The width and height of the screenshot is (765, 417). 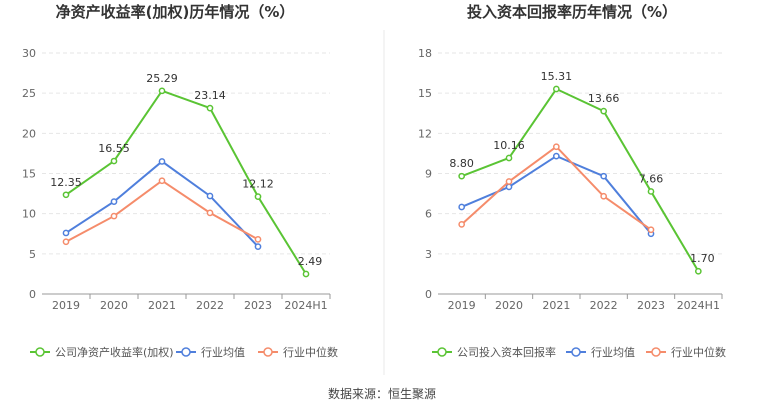 I want to click on data-label: 12.12, so click(x=258, y=184).